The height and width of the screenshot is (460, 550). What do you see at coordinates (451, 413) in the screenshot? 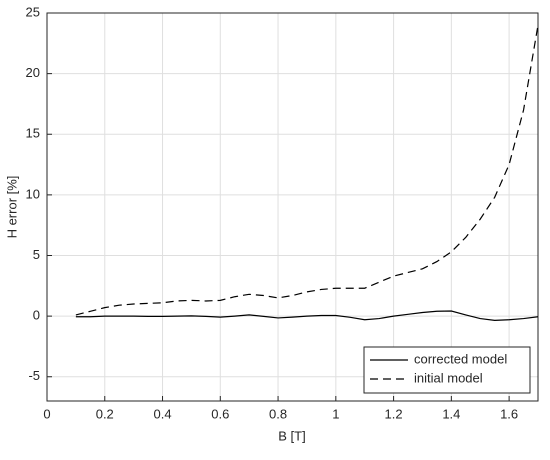
I see `x-tick-label: 1.4` at bounding box center [451, 413].